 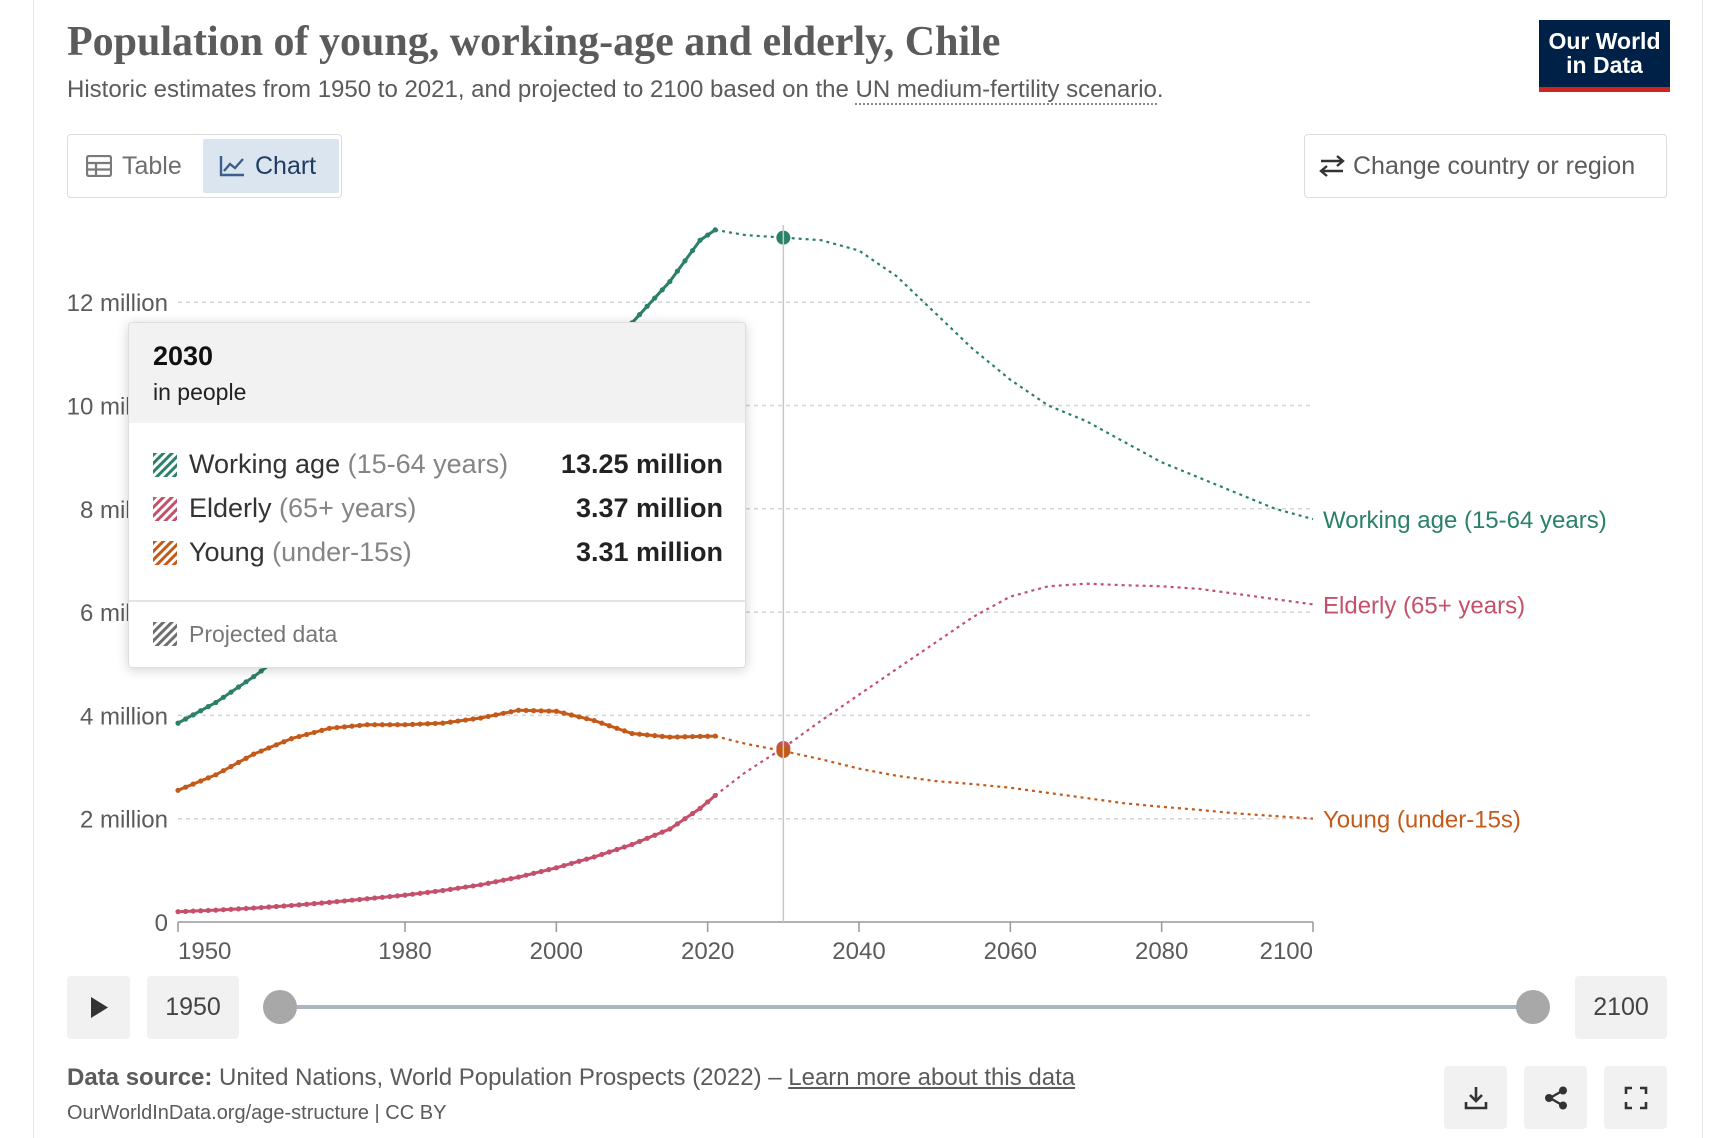 I want to click on share-icon, so click(x=1555, y=1097).